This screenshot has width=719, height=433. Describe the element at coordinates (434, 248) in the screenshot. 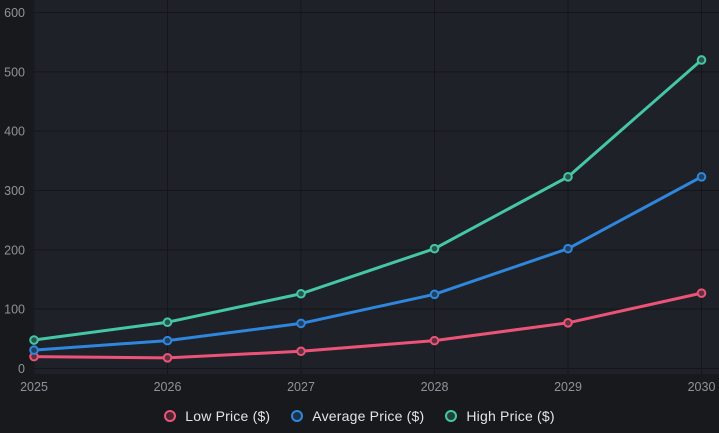

I see `high-price-point-2028` at that location.